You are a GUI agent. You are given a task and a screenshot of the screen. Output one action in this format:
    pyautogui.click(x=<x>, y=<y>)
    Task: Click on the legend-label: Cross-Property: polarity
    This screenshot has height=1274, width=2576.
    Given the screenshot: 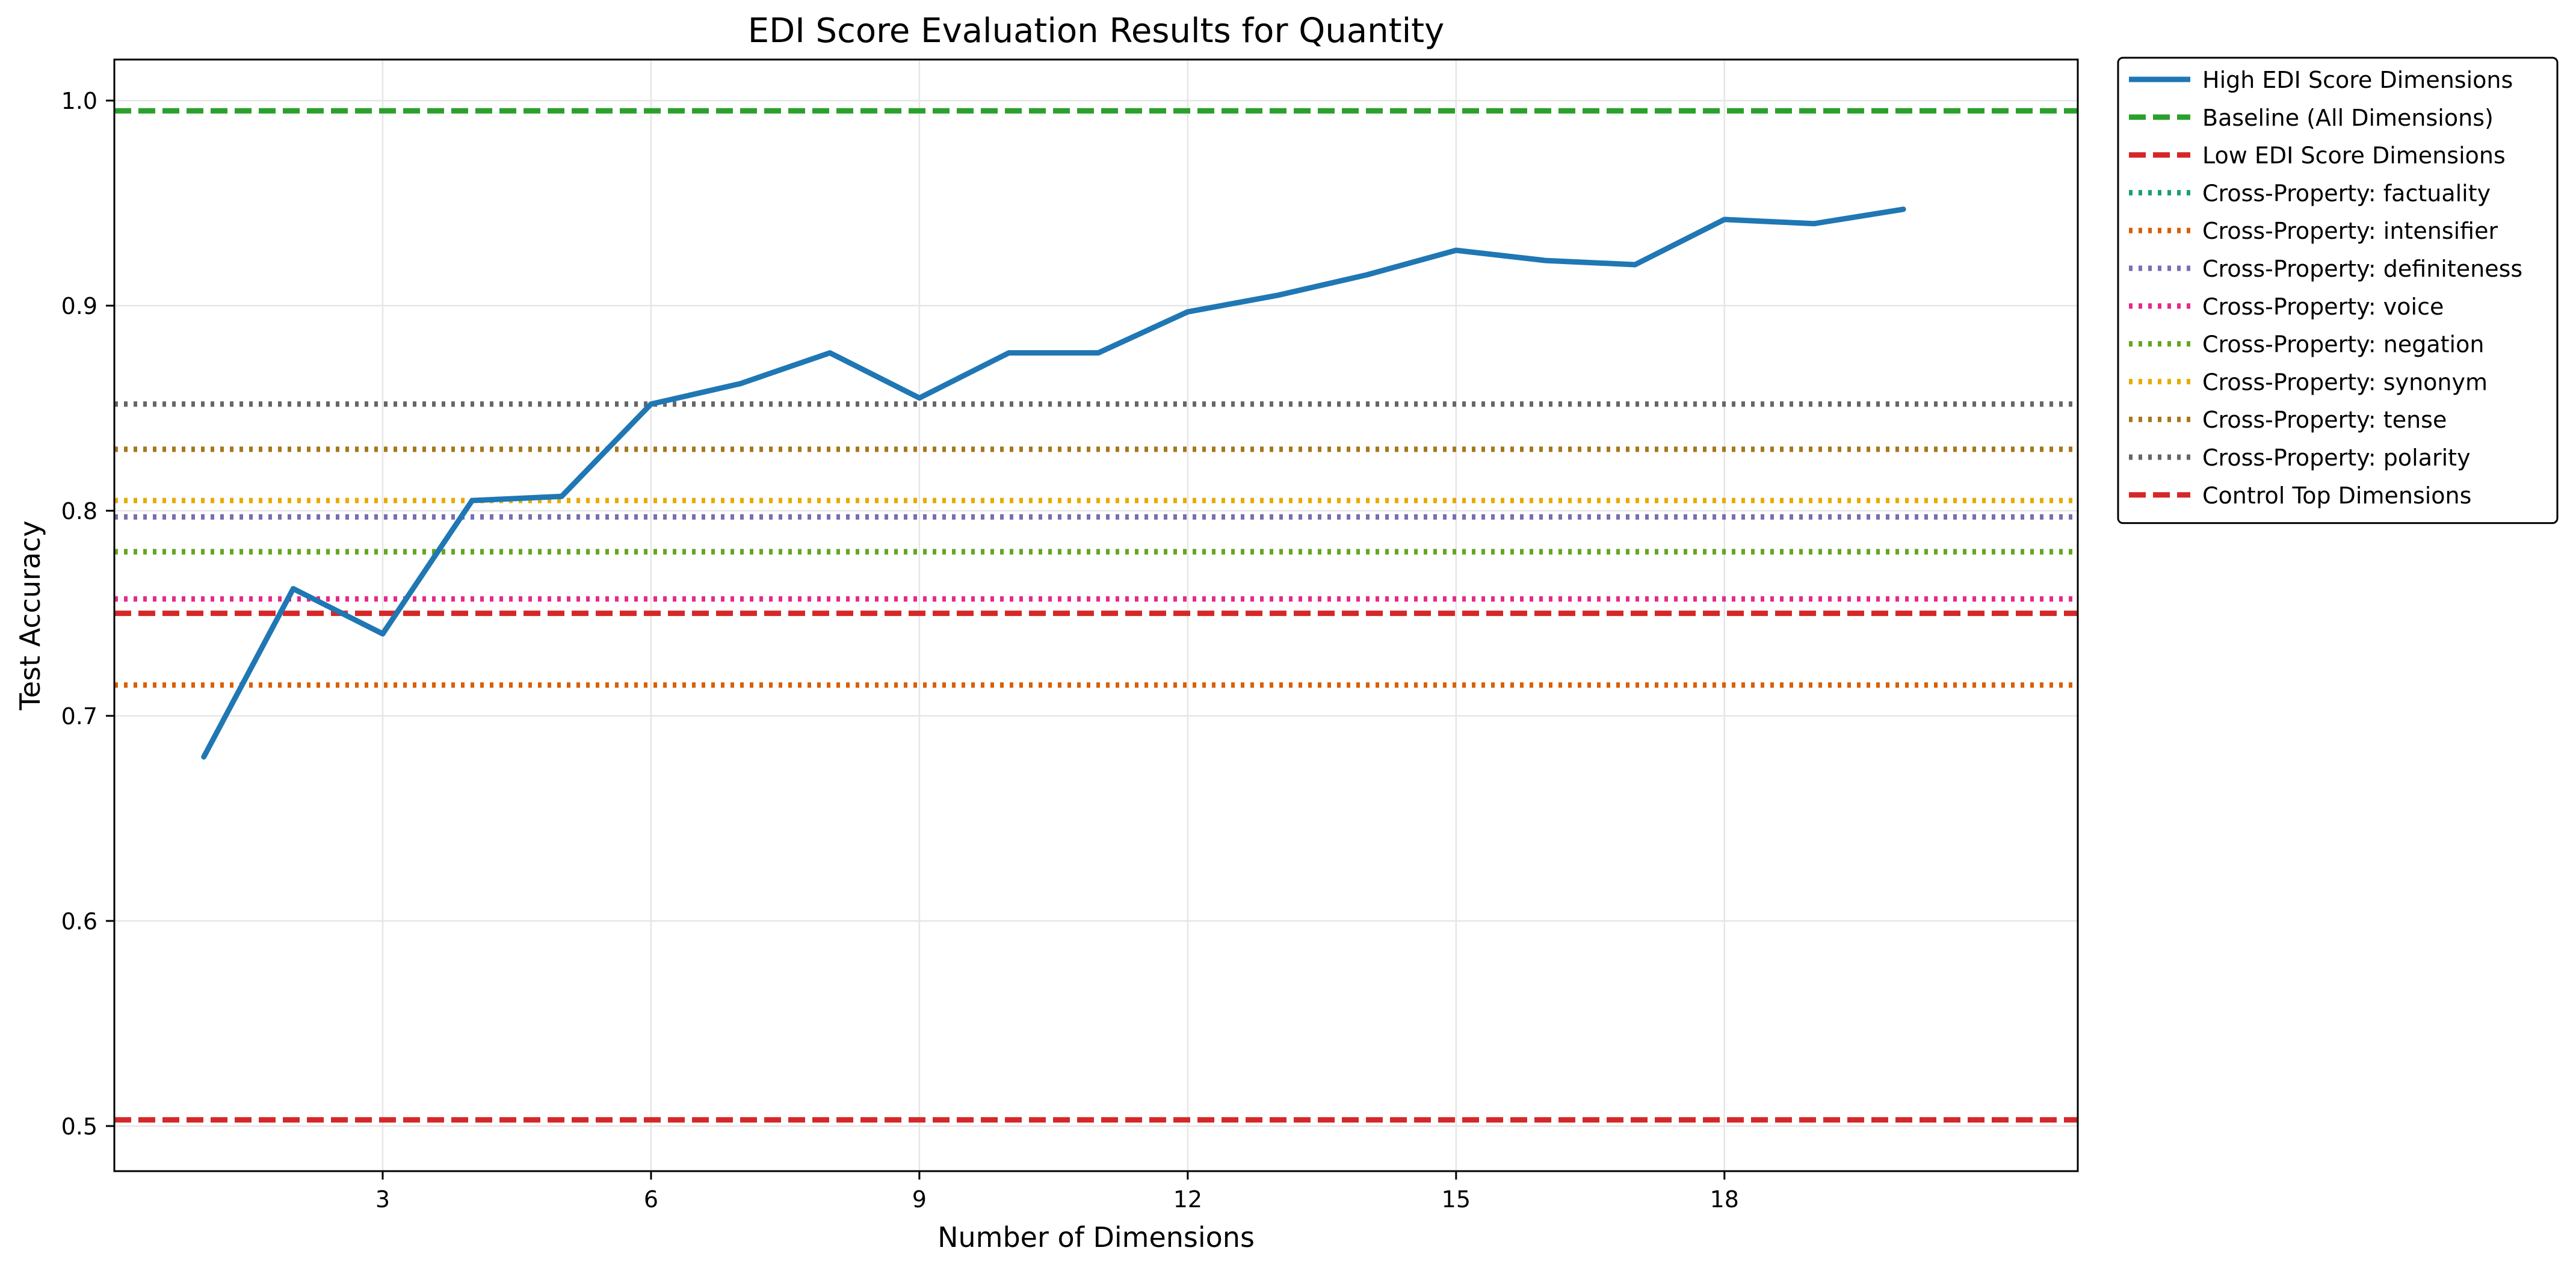 What is the action you would take?
    pyautogui.click(x=2336, y=458)
    